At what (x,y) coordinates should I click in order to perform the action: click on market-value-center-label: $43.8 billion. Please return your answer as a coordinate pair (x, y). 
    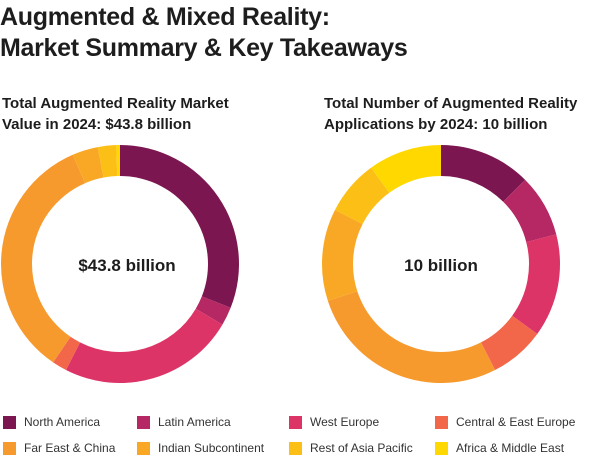
    Looking at the image, I should click on (126, 265).